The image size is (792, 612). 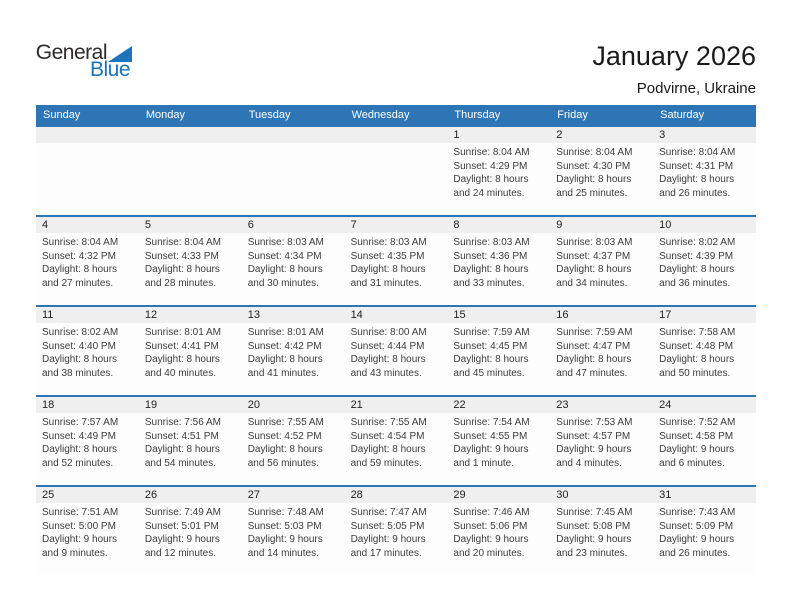 I want to click on sunset-text: Sunset: 4:54 PM, so click(x=387, y=436).